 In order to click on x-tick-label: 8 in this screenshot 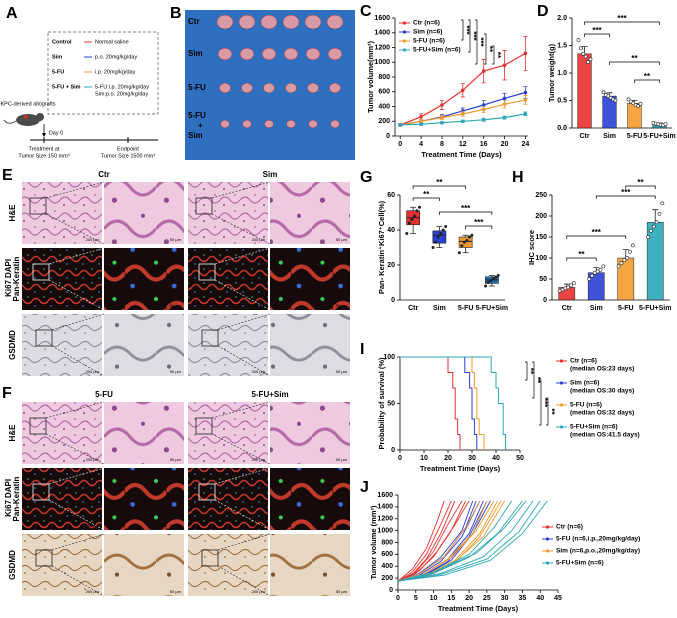, I will do `click(442, 144)`.